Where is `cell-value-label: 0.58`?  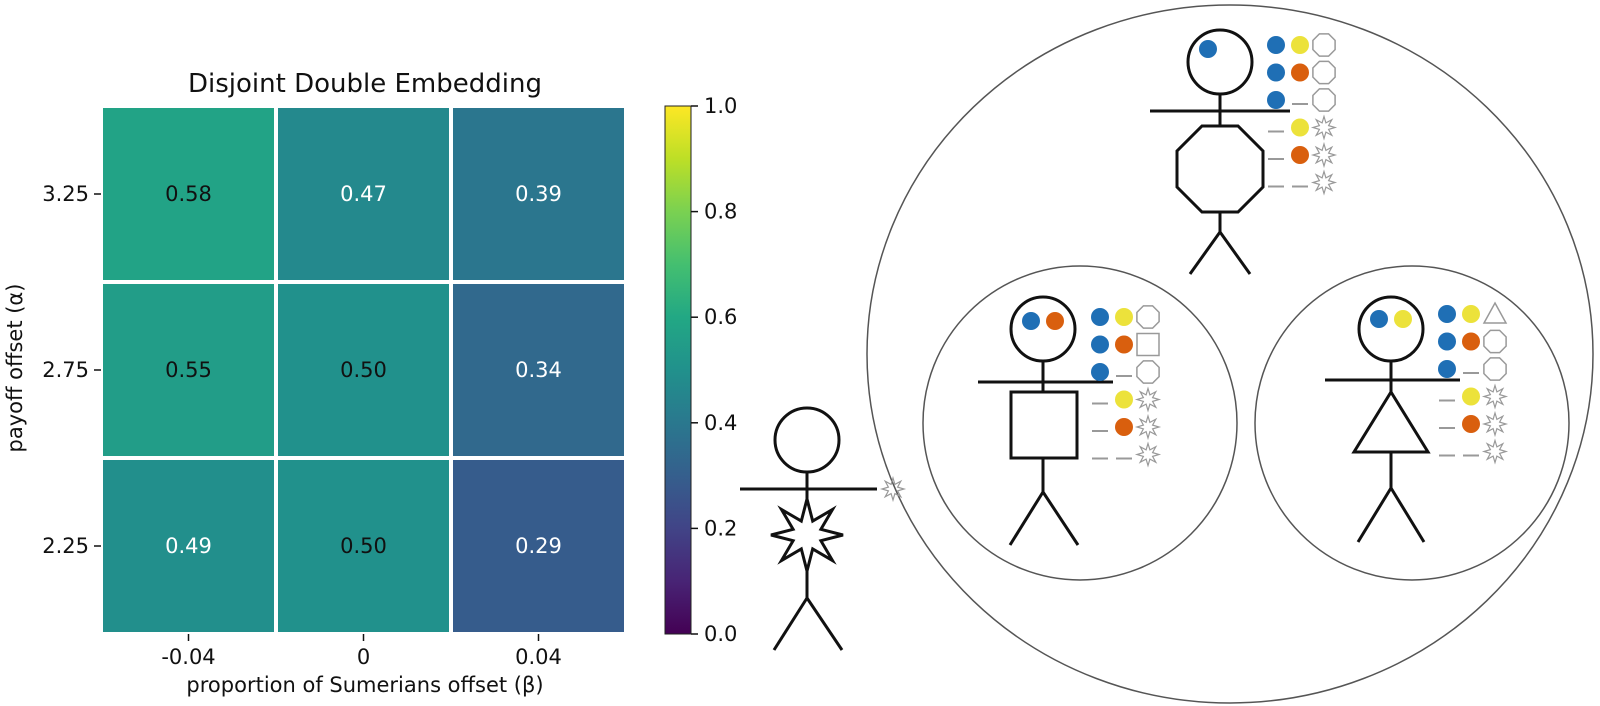
cell-value-label: 0.58 is located at coordinates (188, 194).